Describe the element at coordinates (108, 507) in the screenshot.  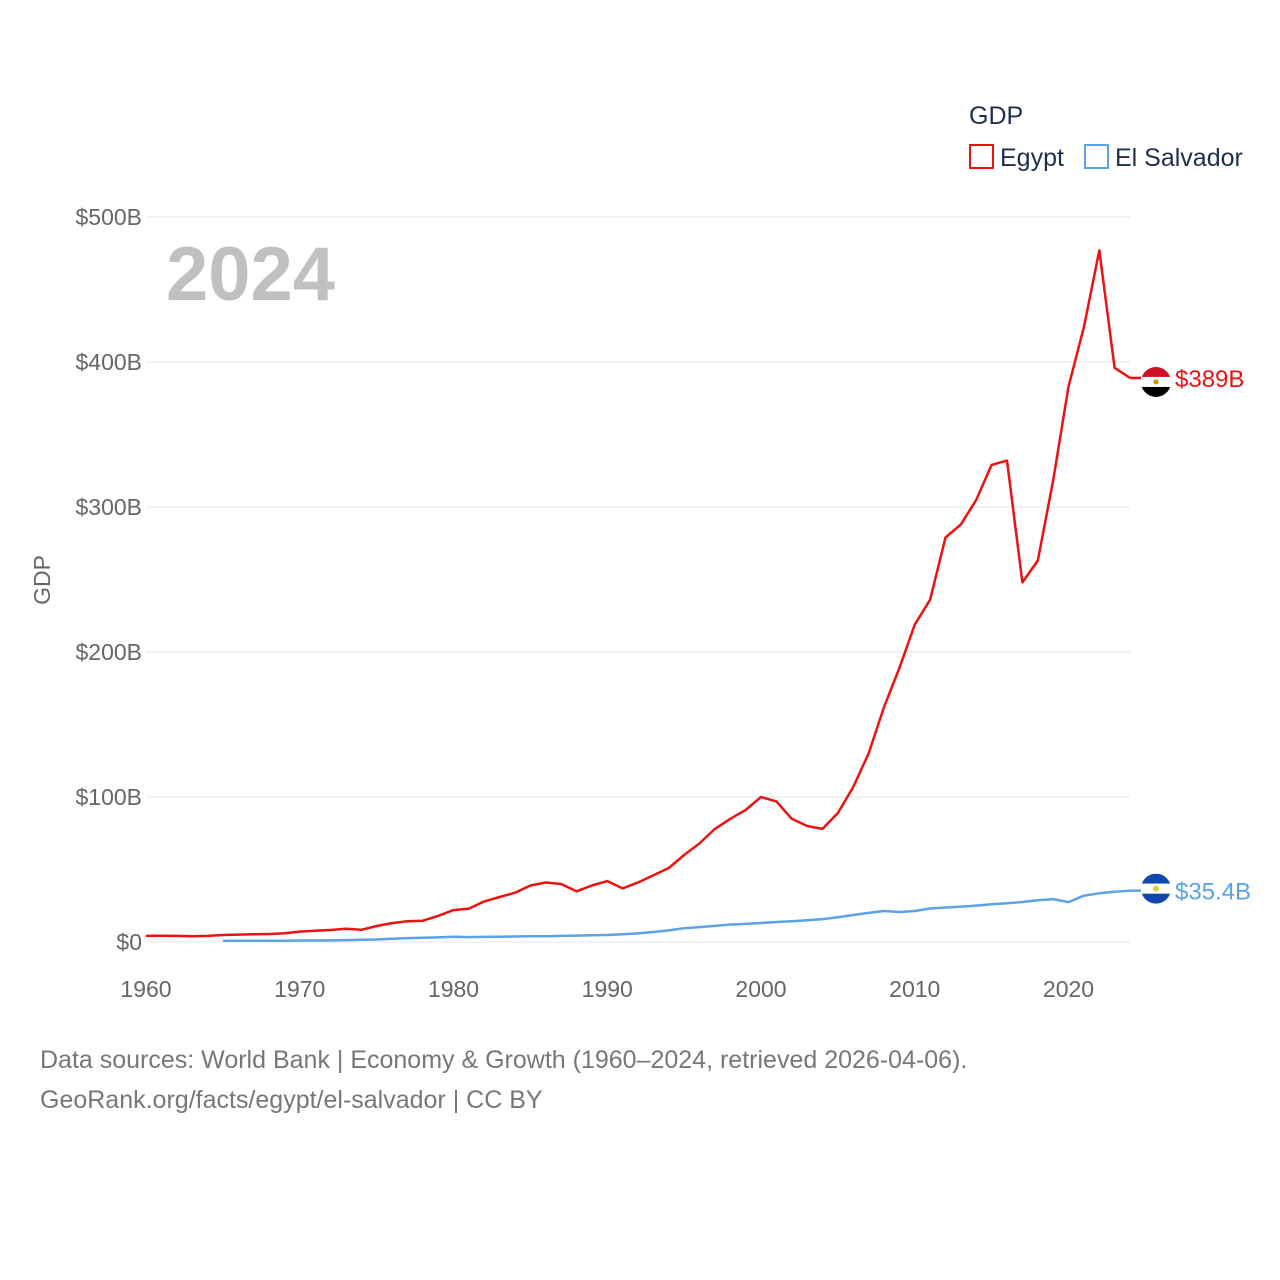
I see `y-tick-label: $300B` at that location.